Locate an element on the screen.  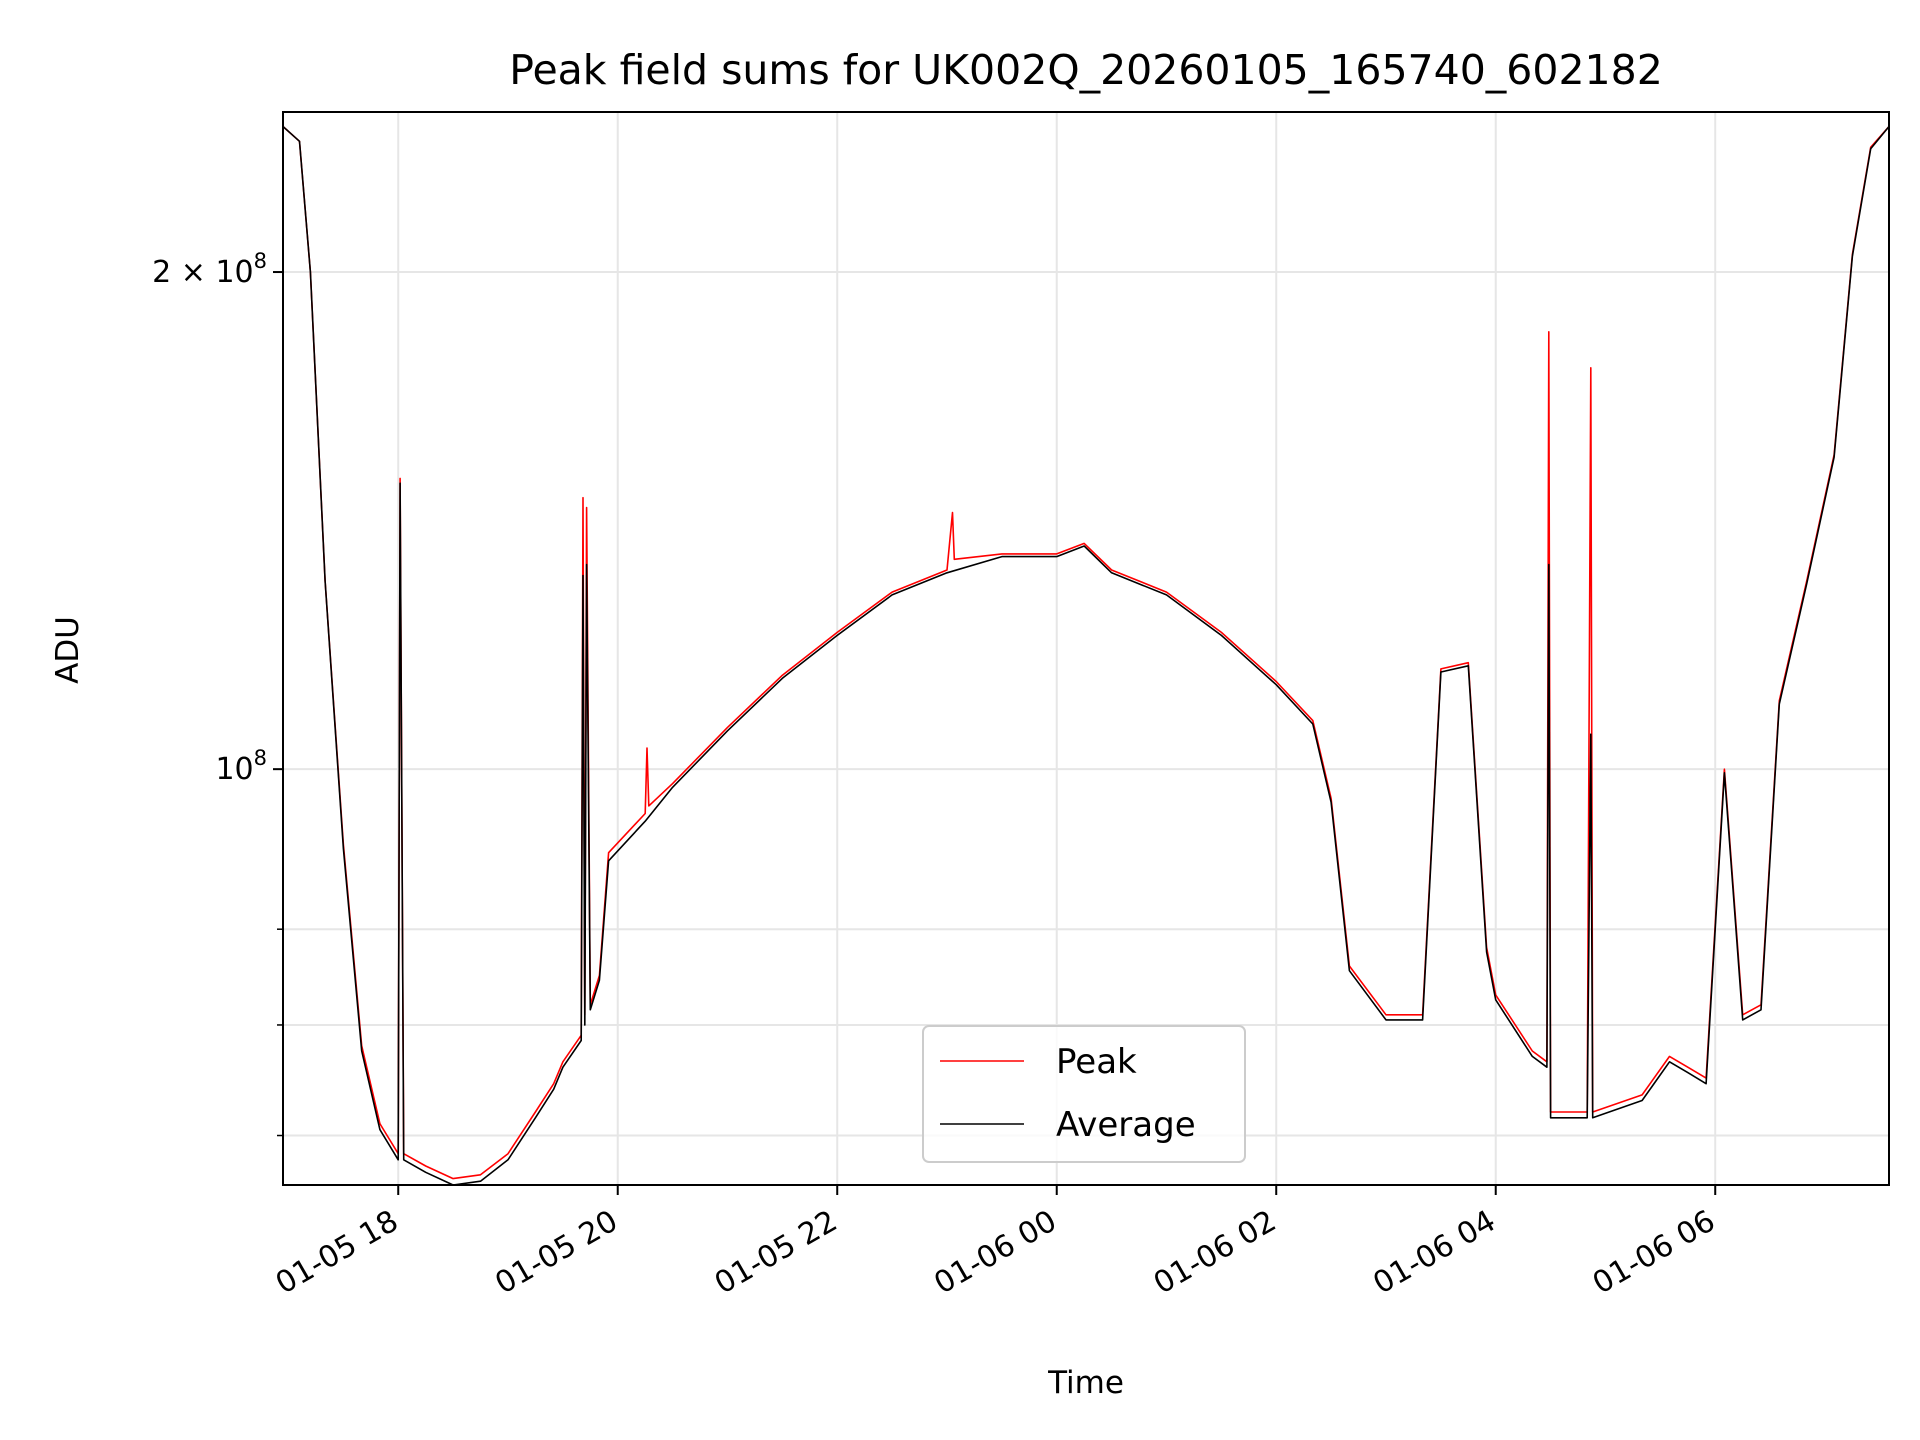
y-tick-label: 108 is located at coordinates (241, 766).